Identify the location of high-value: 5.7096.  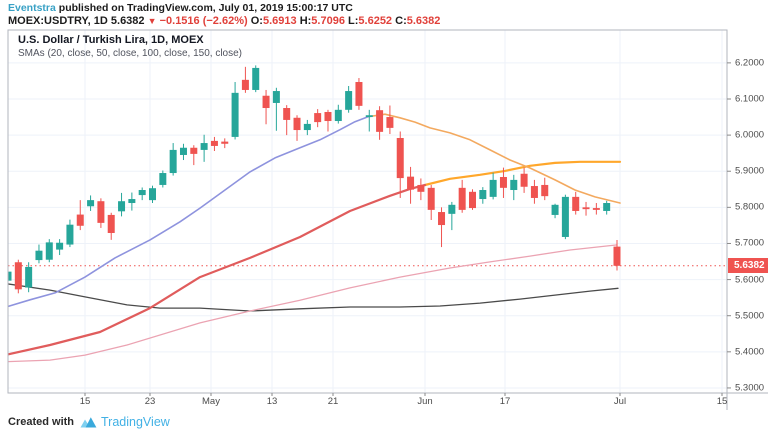
(328, 20).